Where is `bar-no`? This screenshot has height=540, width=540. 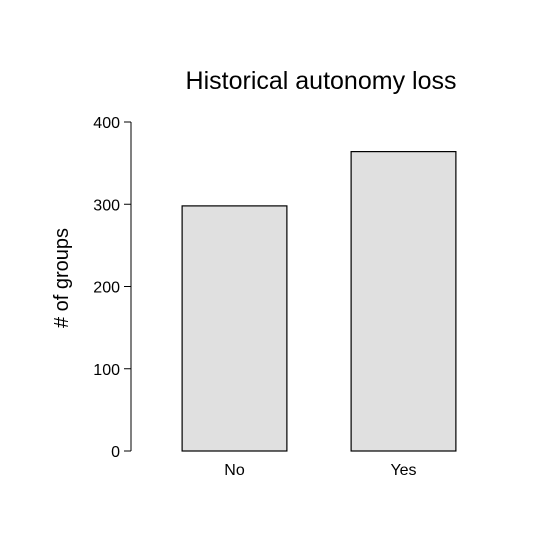
bar-no is located at coordinates (234, 328).